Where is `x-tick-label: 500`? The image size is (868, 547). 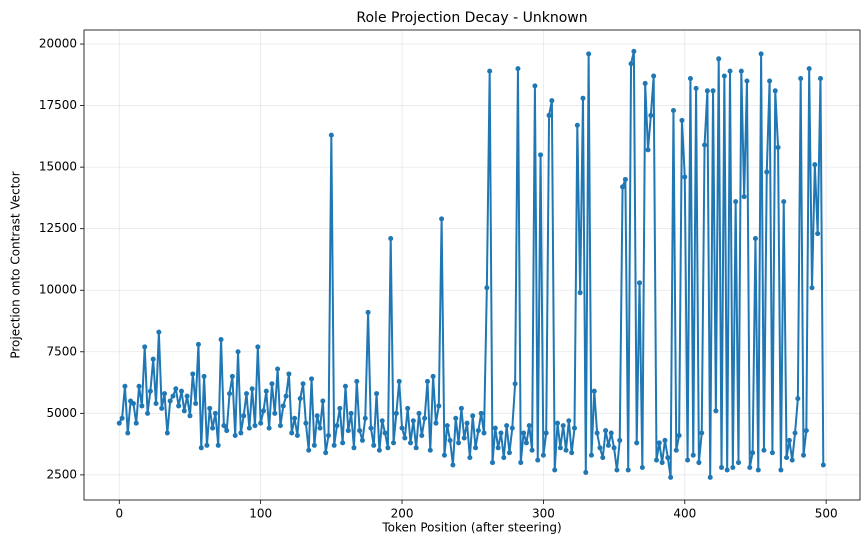 x-tick-label: 500 is located at coordinates (826, 514).